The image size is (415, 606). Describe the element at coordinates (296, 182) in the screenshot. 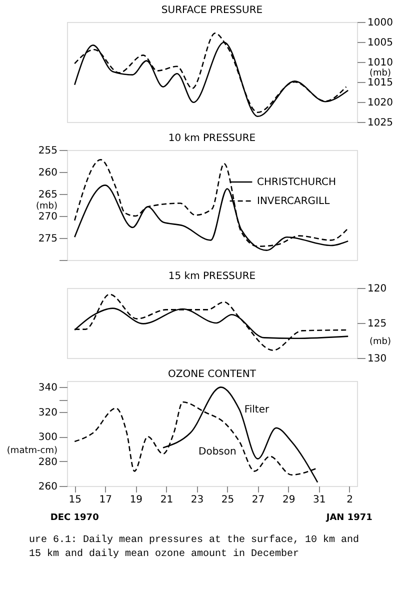

I see `legend-label: CHRISTCHURCH` at that location.